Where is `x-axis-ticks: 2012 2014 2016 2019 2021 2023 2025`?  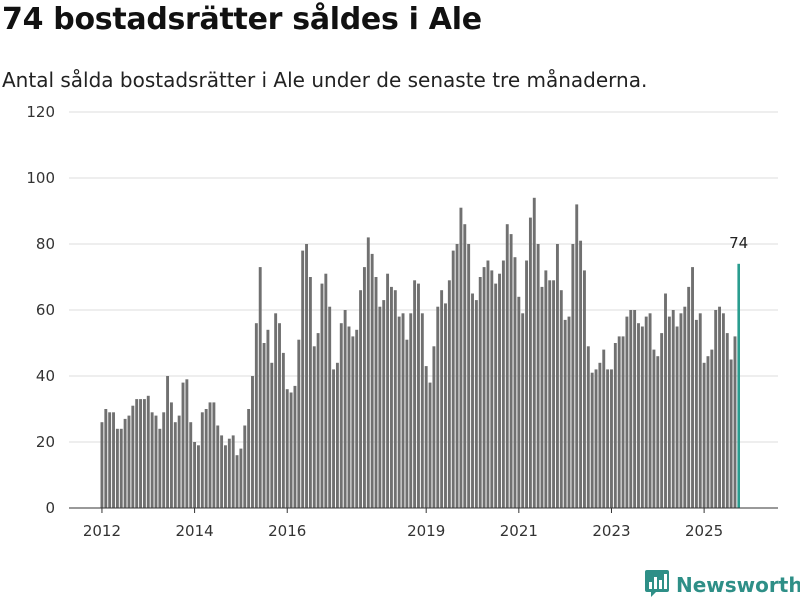
x-axis-ticks: 2012 2014 2016 2019 2021 2023 2025 is located at coordinates (403, 524).